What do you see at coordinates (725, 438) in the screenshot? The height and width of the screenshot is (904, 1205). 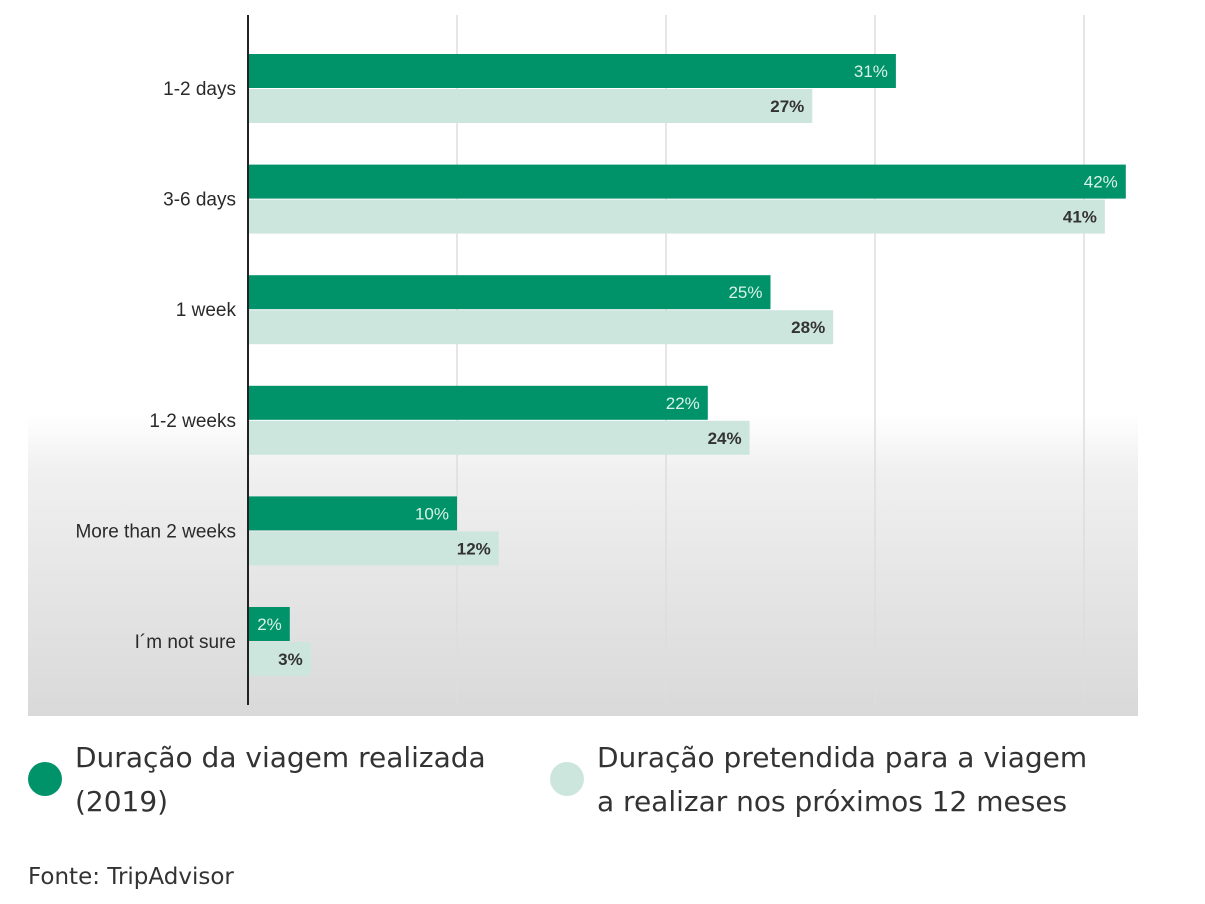 I see `value-label-pretendida-3: 24%` at bounding box center [725, 438].